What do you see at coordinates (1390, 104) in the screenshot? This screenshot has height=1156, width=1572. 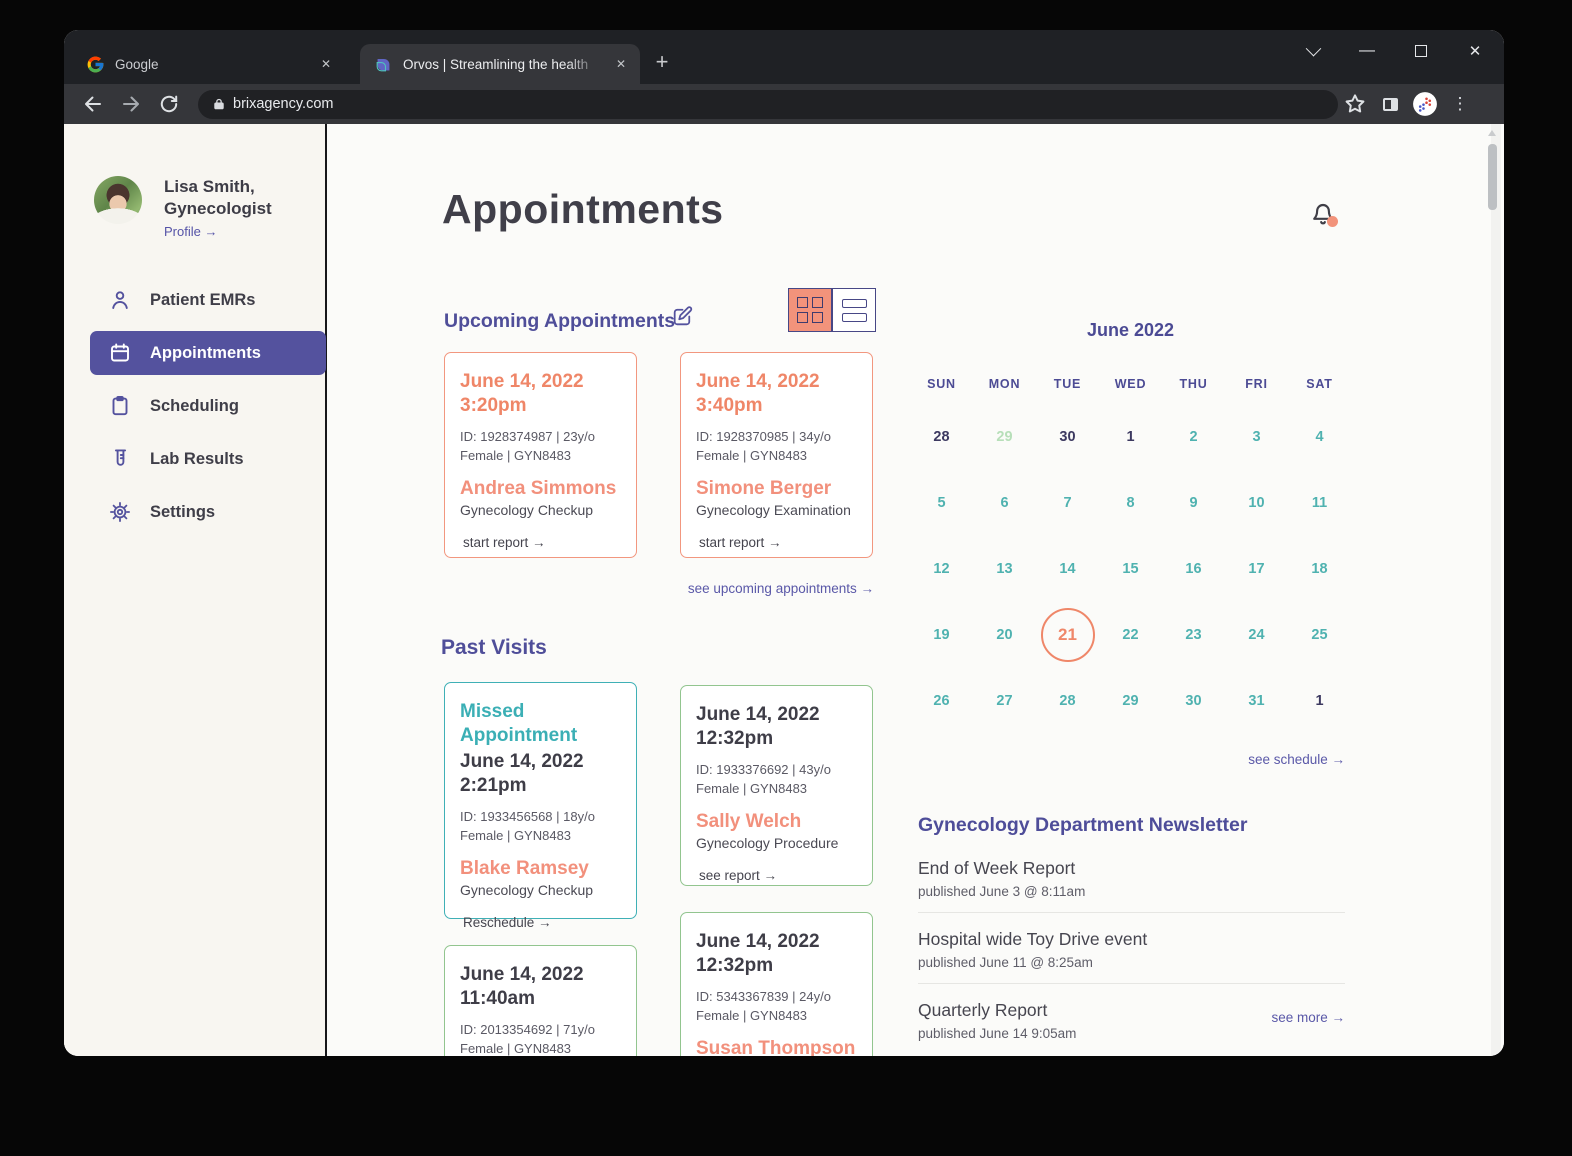 I see `side-panel-icon` at bounding box center [1390, 104].